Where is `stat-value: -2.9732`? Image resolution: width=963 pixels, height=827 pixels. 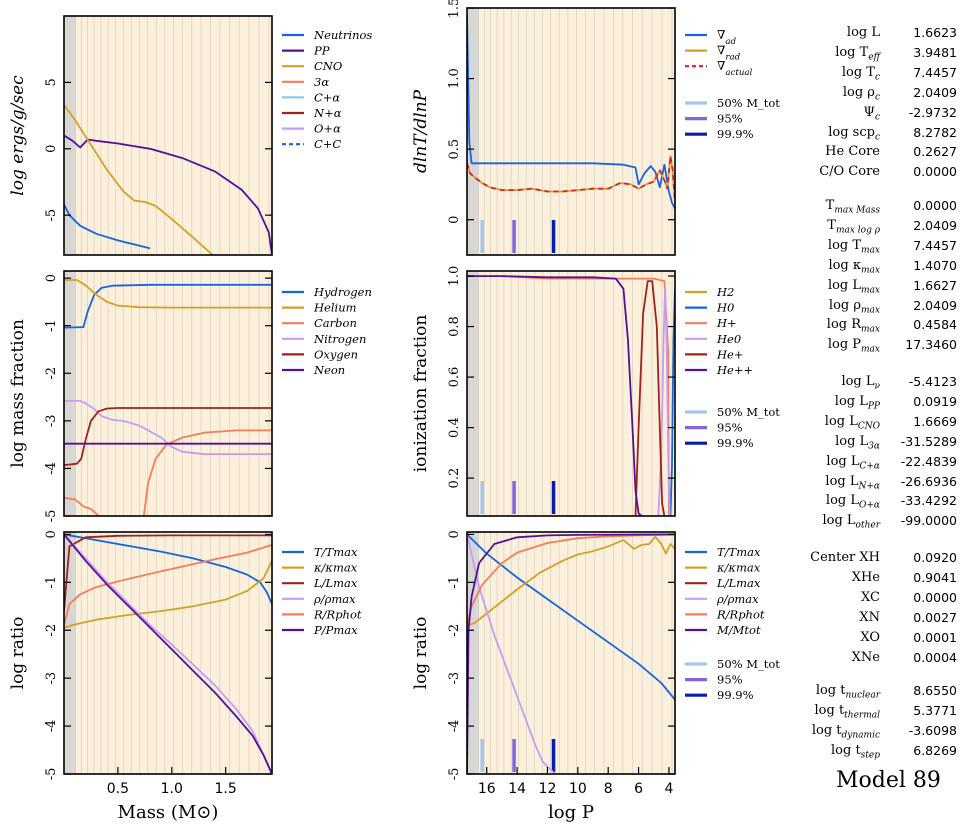 stat-value: -2.9732 is located at coordinates (932, 112).